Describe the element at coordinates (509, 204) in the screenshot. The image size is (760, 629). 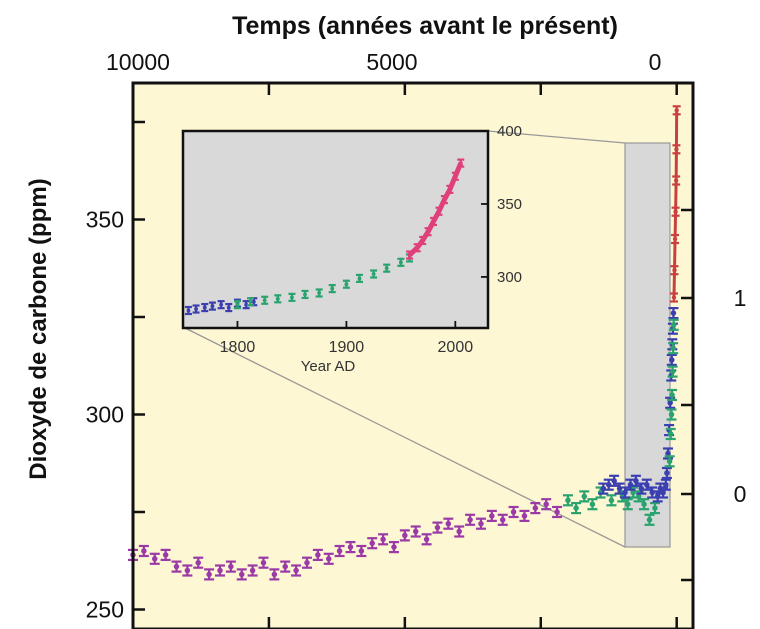
I see `inset-y-tick-labels: 300 350 400` at that location.